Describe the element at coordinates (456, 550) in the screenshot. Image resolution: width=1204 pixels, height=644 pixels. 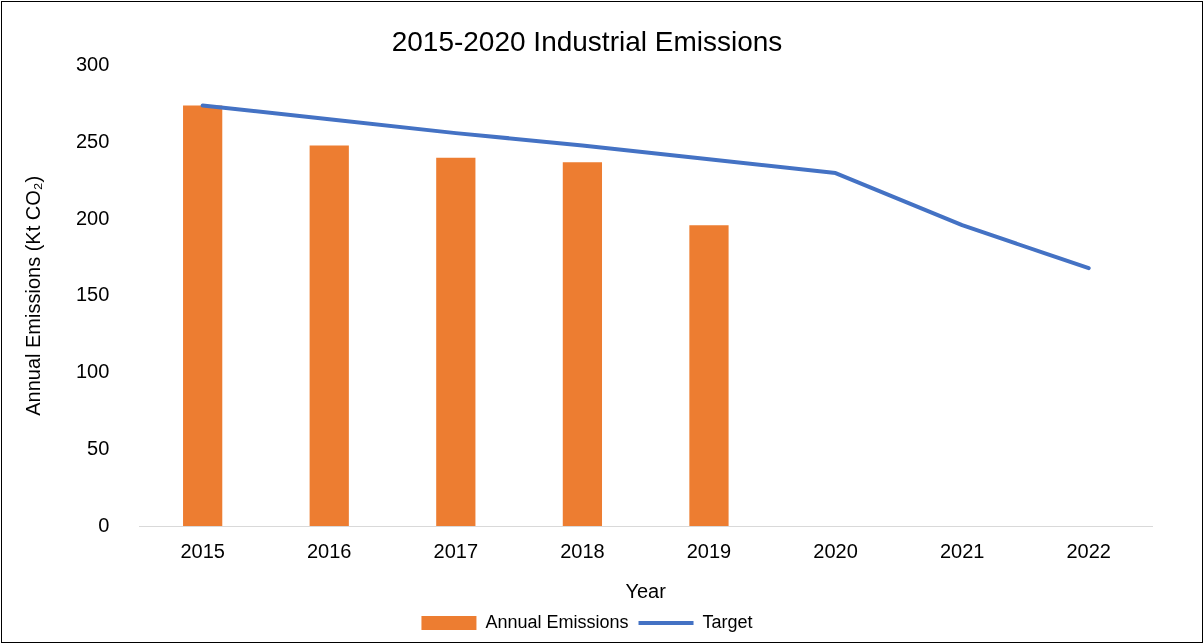
I see `x-tick-label: 2017` at that location.